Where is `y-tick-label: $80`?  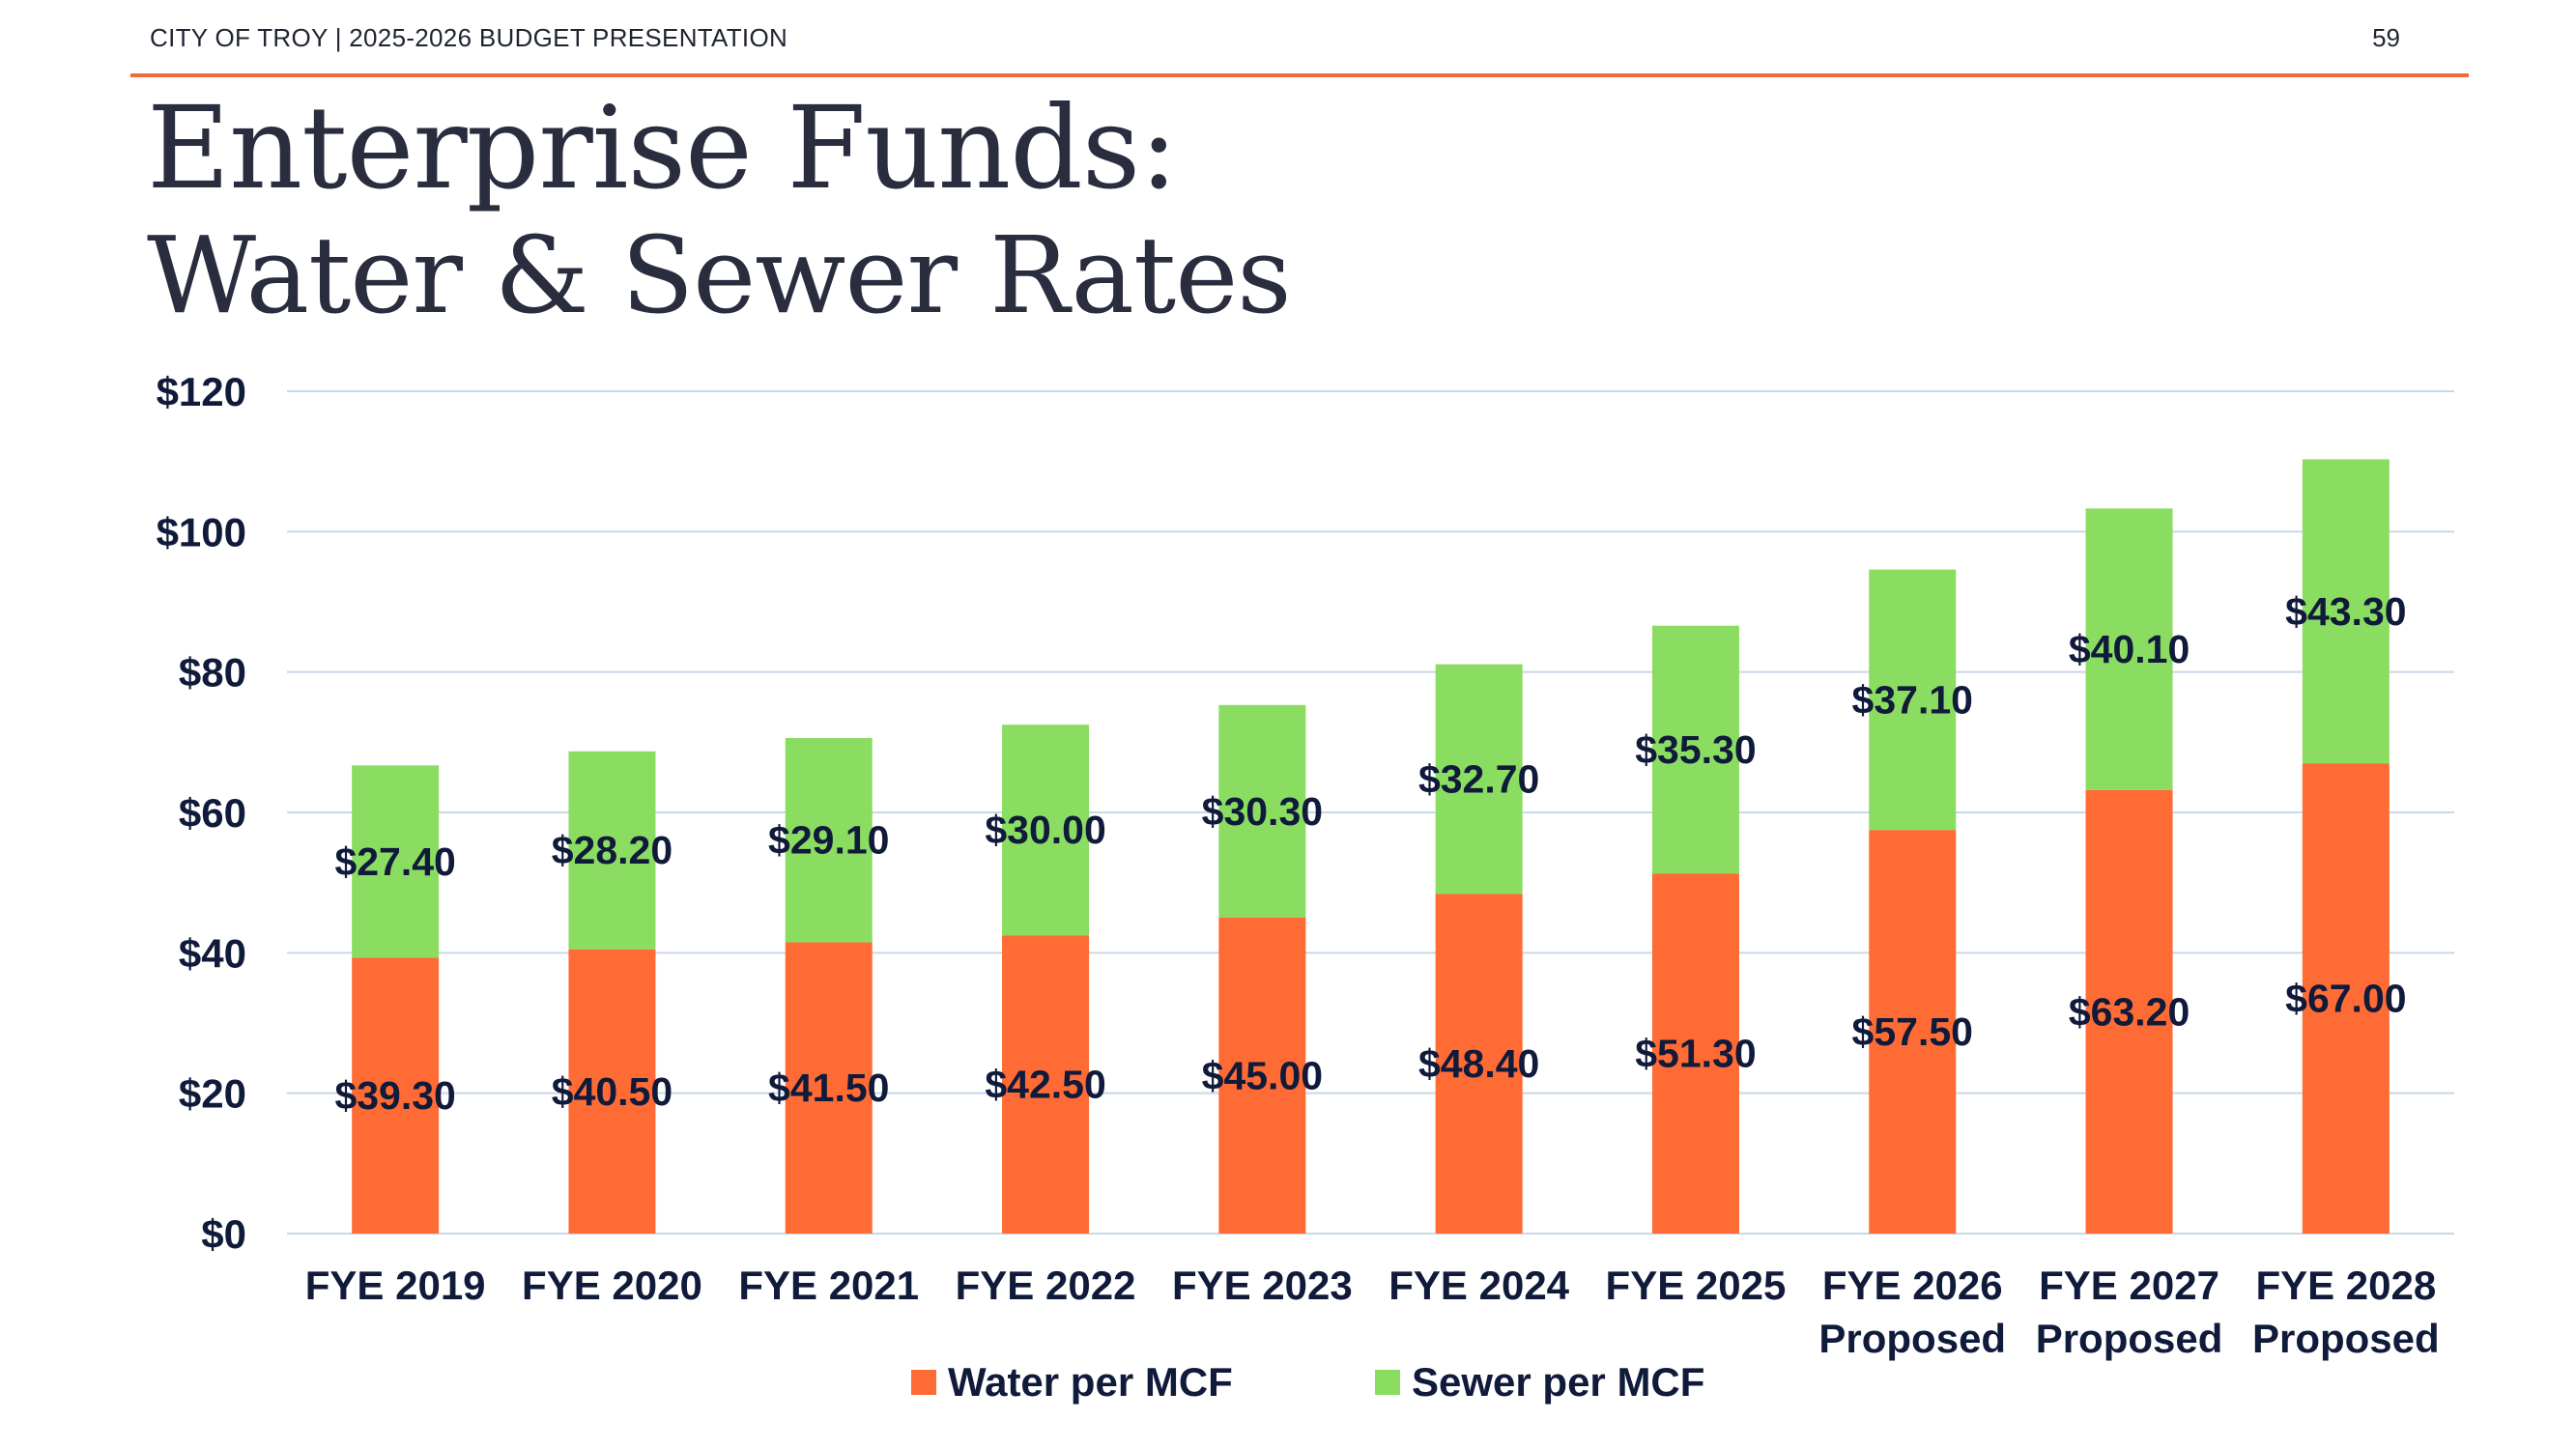
y-tick-label: $80 is located at coordinates (213, 673).